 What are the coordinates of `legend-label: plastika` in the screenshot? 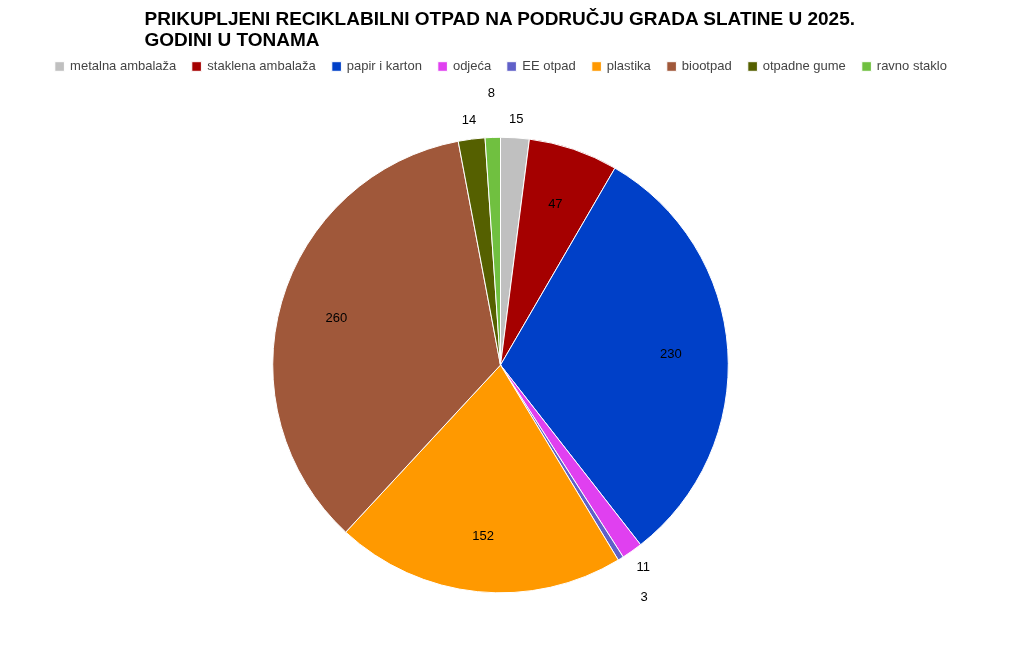 It's located at (628, 65).